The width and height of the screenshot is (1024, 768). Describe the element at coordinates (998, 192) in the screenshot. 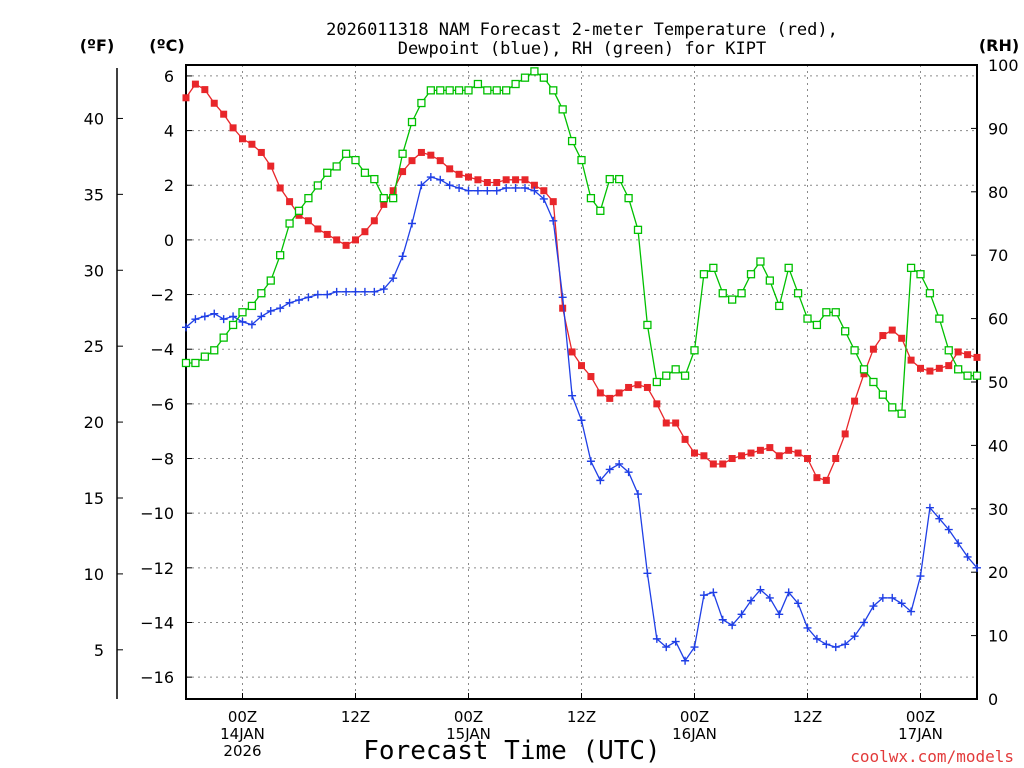

I see `rh-tick-label: 80` at that location.